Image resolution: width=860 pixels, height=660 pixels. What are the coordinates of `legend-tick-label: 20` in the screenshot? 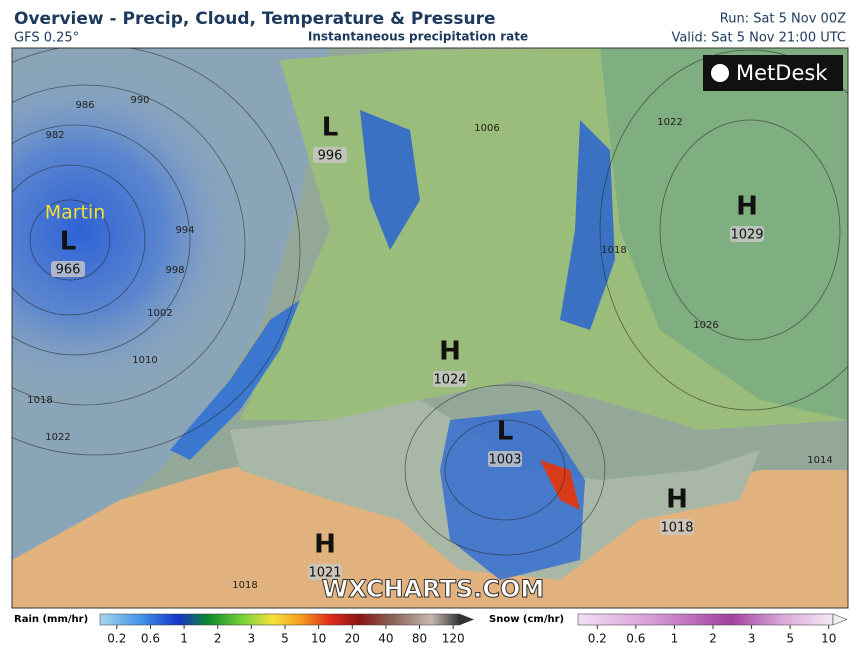 It's located at (352, 639).